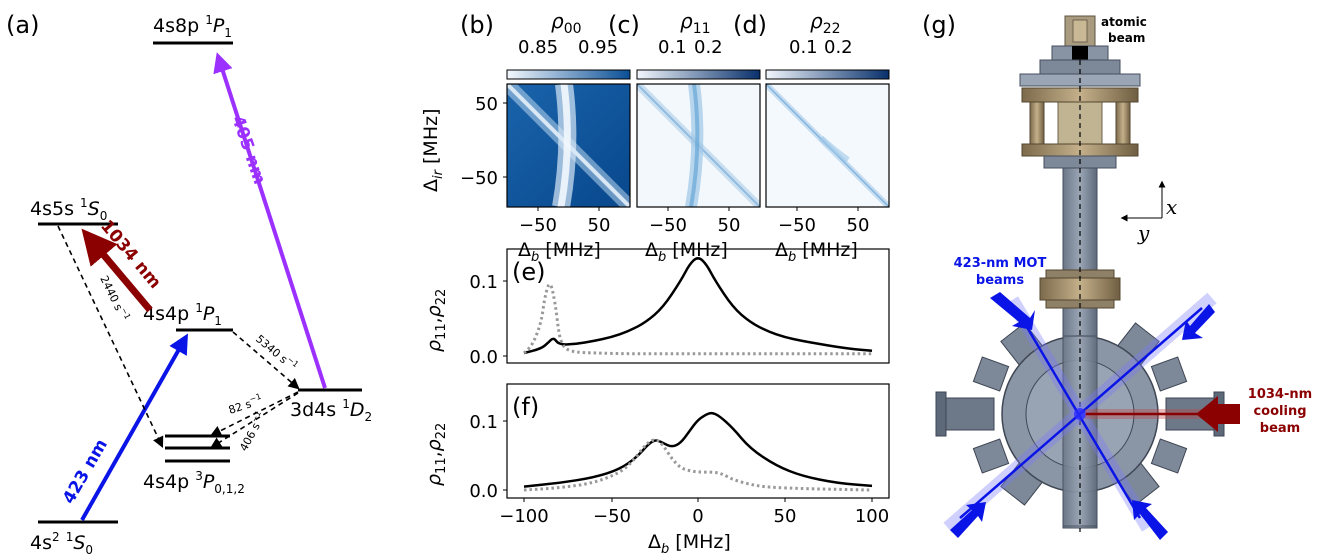 This screenshot has width=1320, height=560. What do you see at coordinates (529, 272) in the screenshot?
I see `panel-label-e: (e)` at bounding box center [529, 272].